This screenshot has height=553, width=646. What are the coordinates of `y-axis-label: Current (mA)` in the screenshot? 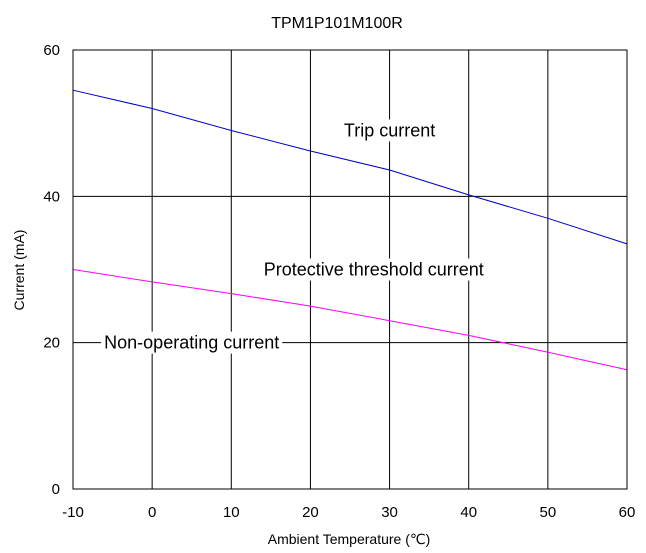 It's located at (19, 270).